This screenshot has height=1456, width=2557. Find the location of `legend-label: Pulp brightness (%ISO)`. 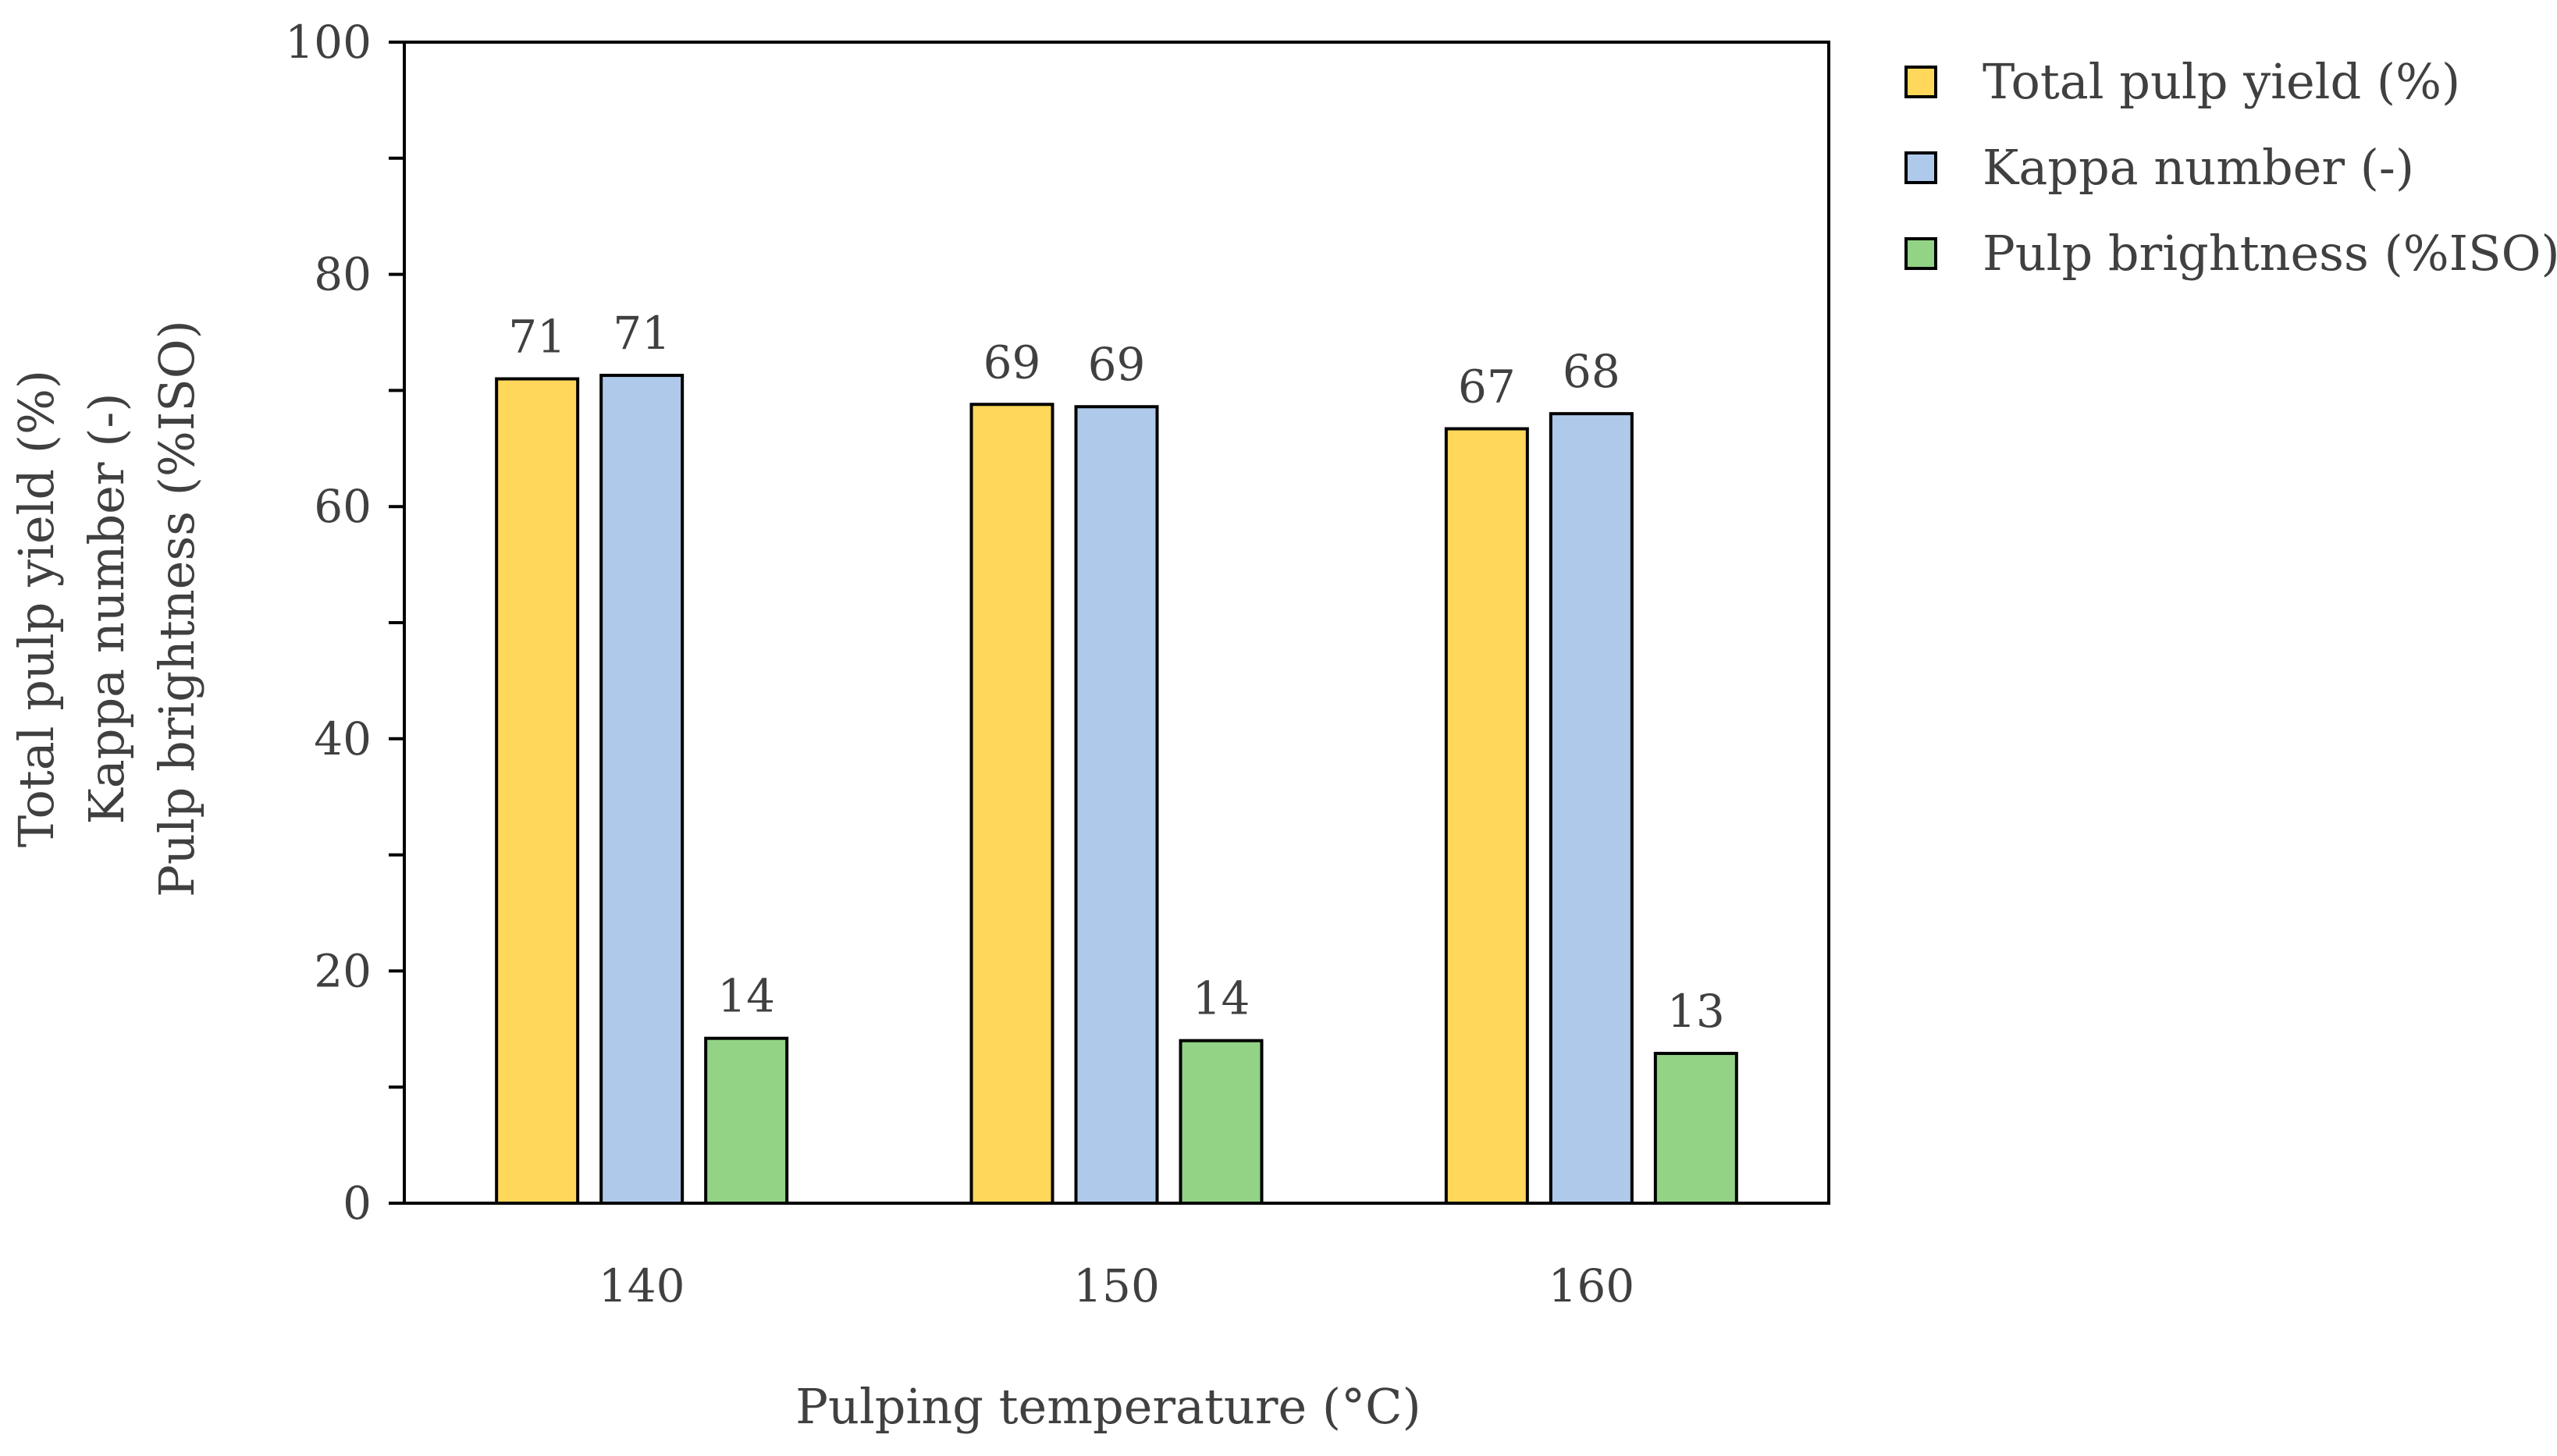

legend-label: Pulp brightness (%ISO) is located at coordinates (2270, 254).